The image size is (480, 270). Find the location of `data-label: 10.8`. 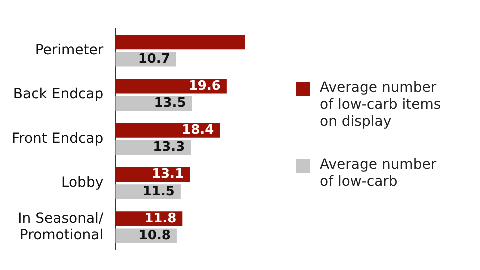

data-label: 10.8 is located at coordinates (154, 236).